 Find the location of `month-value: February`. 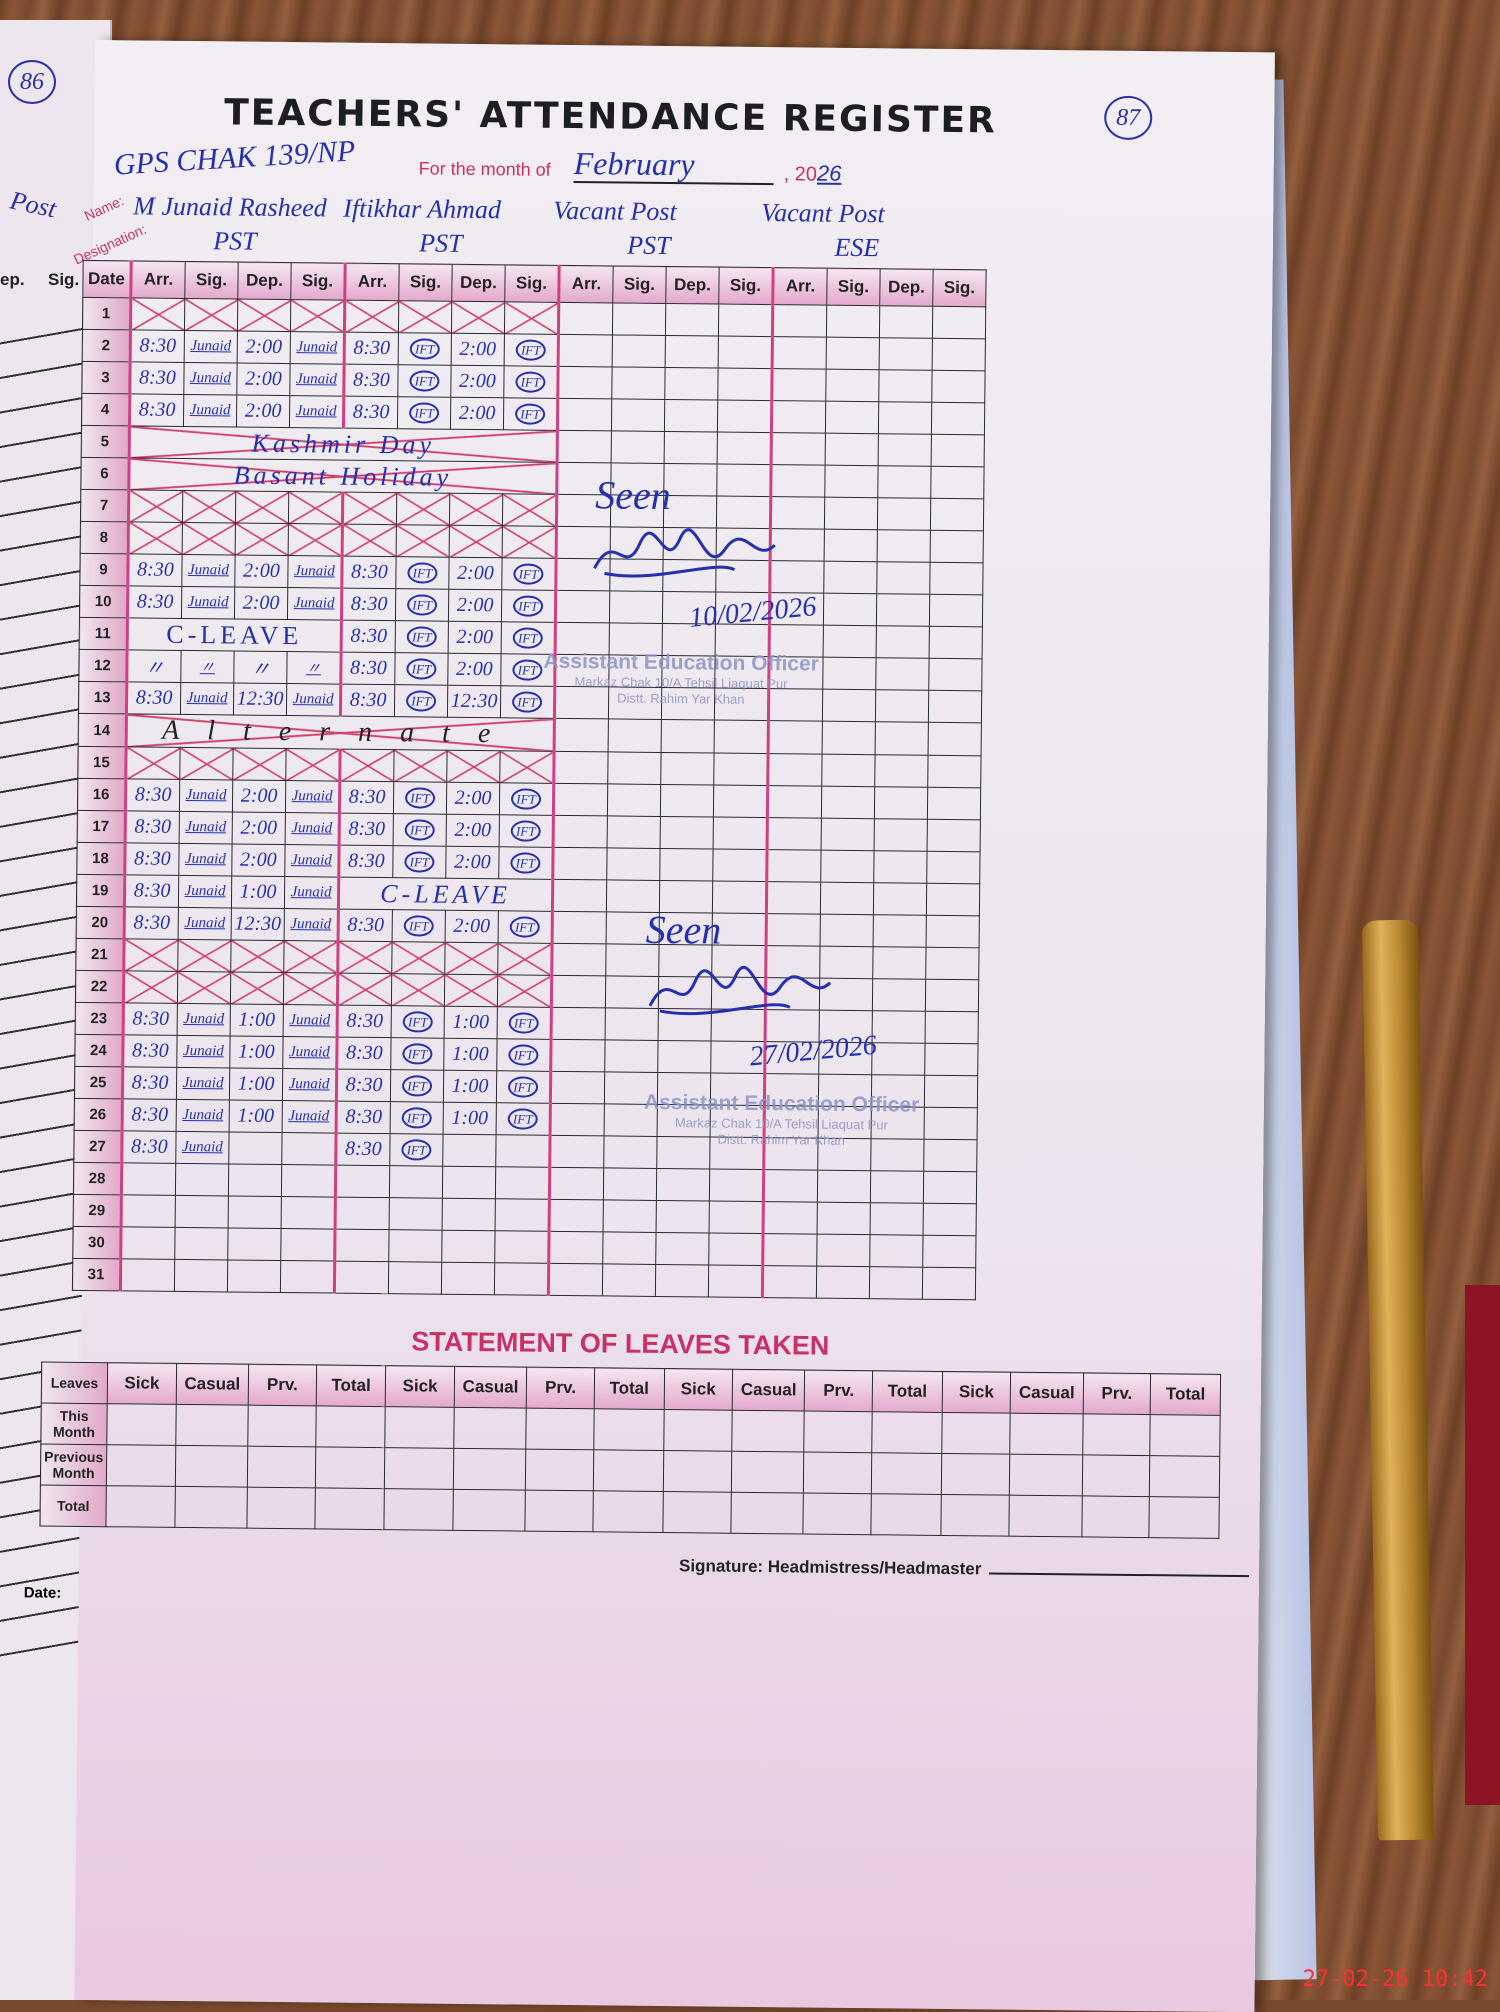

month-value: February is located at coordinates (673, 165).